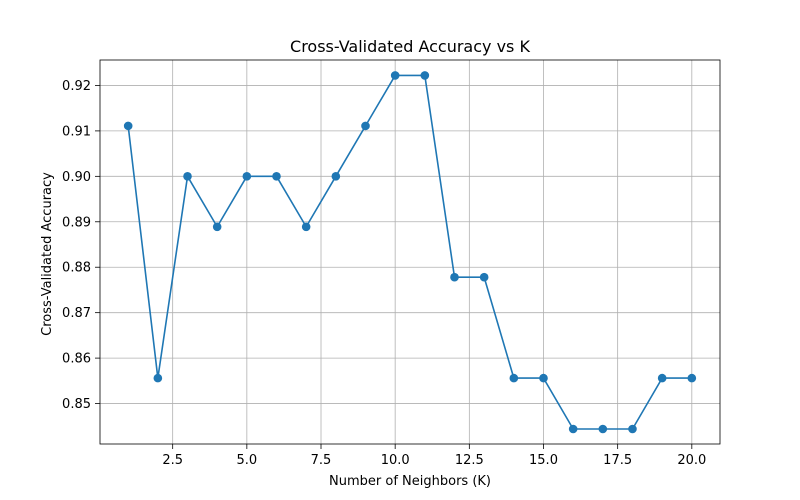  I want to click on chart-title: Cross-Validated Accuracy vs K, so click(410, 46).